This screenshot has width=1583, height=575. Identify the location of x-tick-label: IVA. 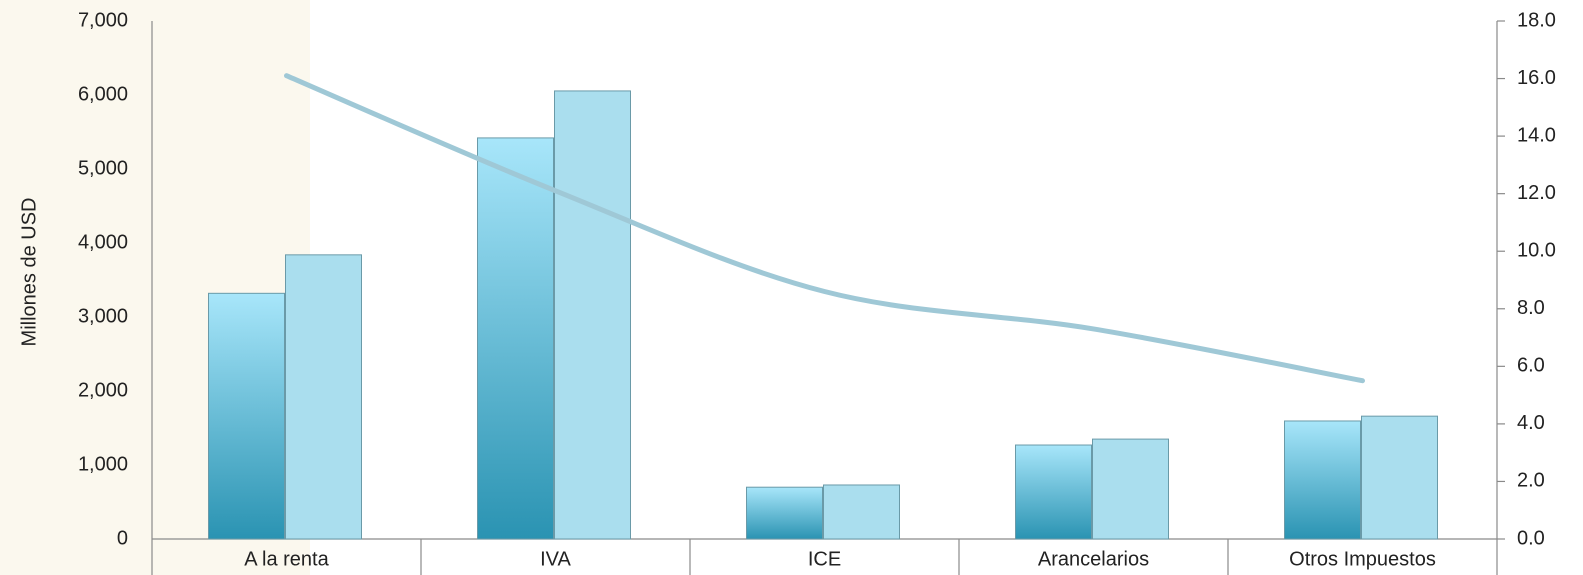
(555, 559).